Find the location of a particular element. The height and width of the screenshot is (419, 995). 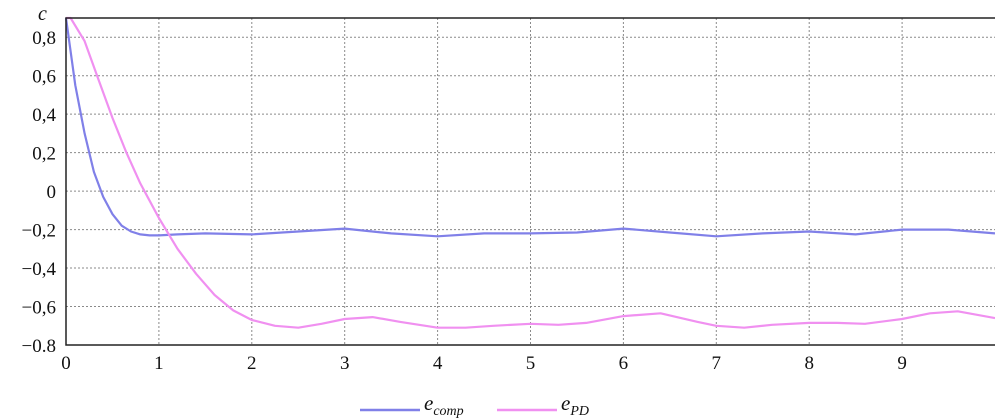

legend-label-subscript: PD is located at coordinates (579, 411).